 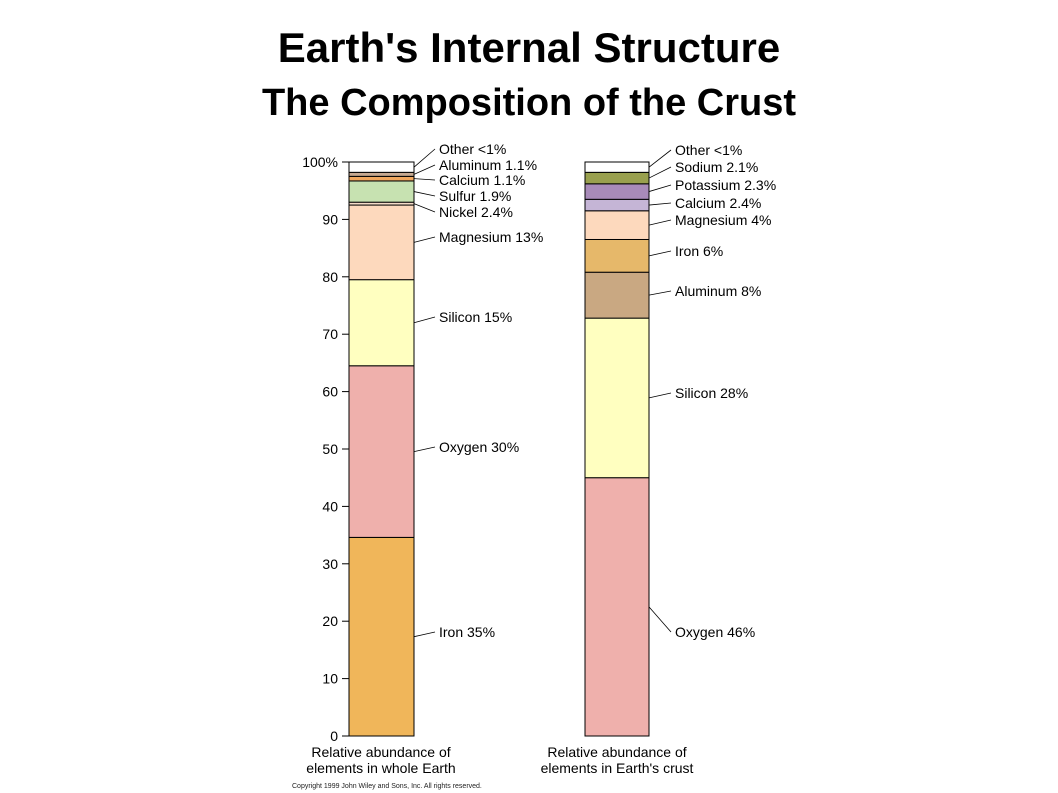 I want to click on segment-label: Silicon 28%, so click(x=711, y=393).